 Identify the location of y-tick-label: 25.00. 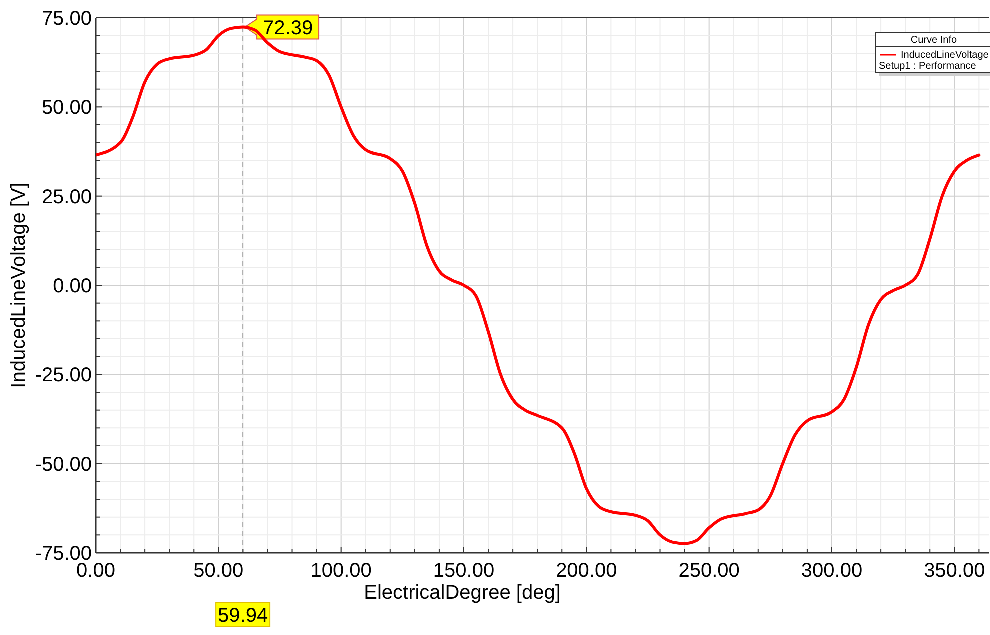
(67, 197).